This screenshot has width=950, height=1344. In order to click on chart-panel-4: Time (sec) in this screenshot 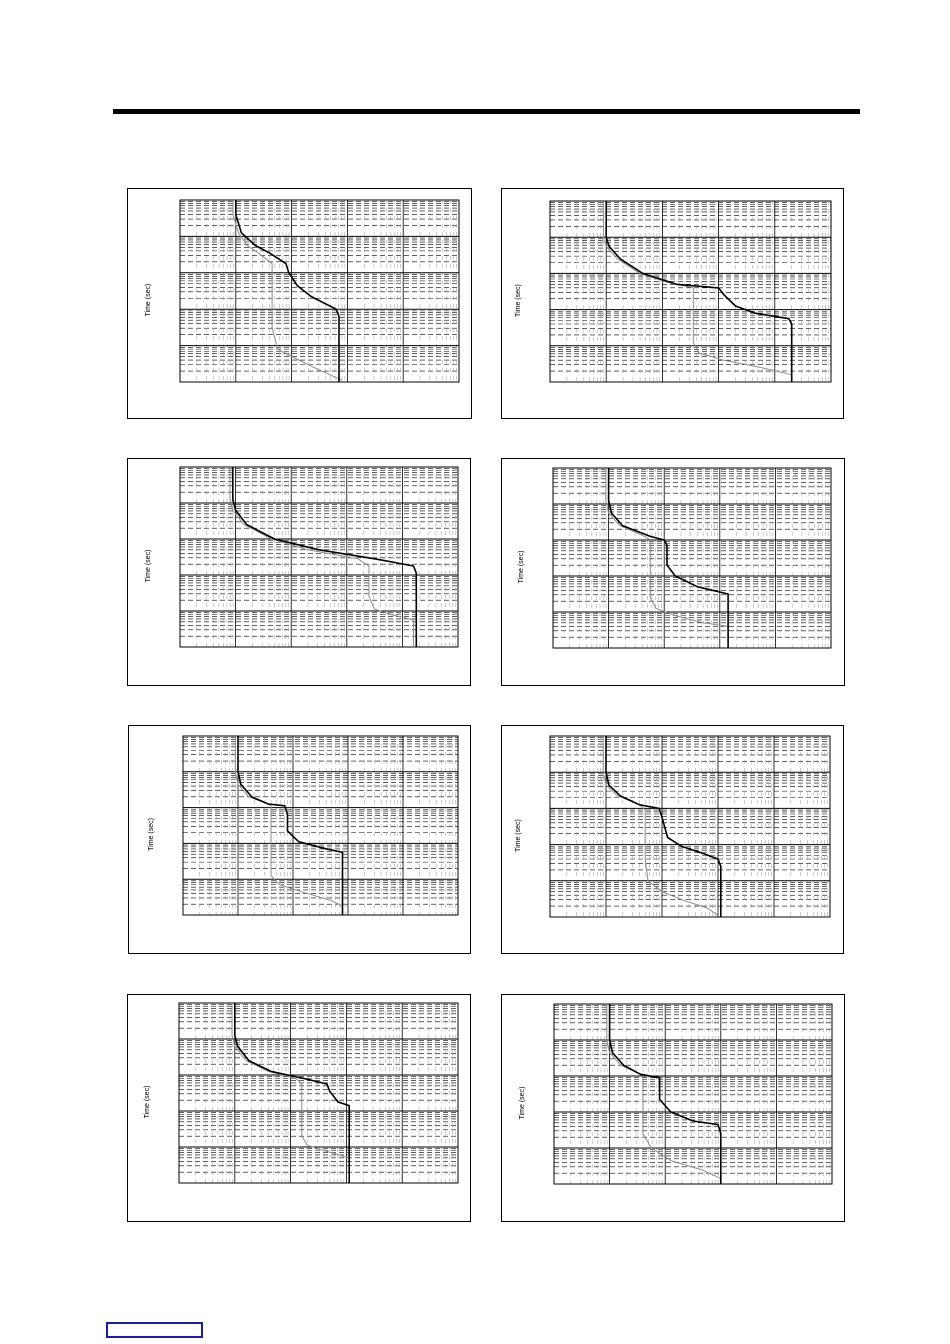, I will do `click(673, 572)`.